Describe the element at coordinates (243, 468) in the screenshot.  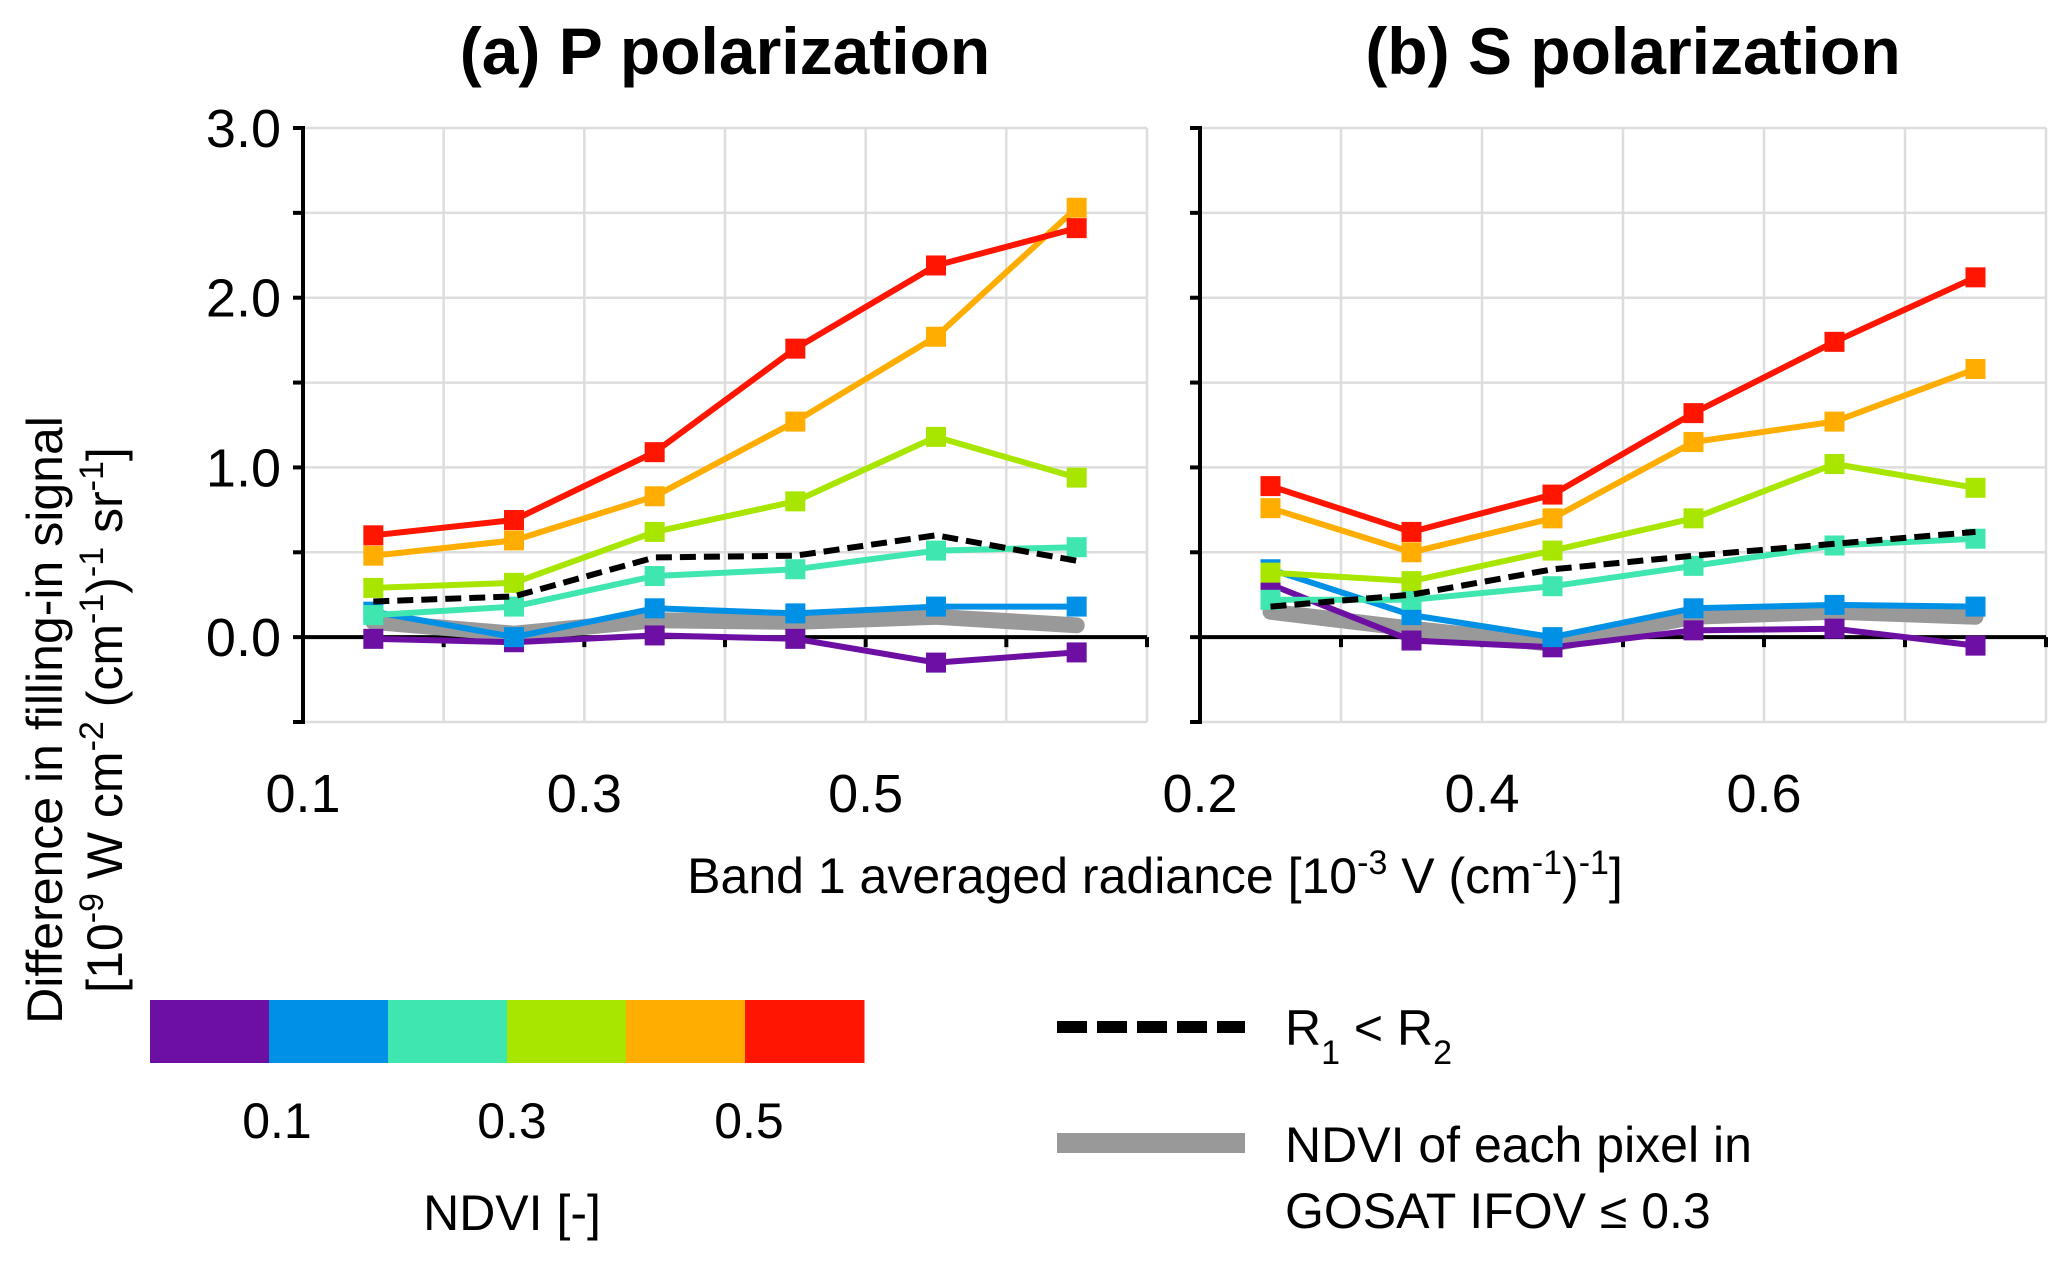
I see `y-tick-label: 1.0` at that location.